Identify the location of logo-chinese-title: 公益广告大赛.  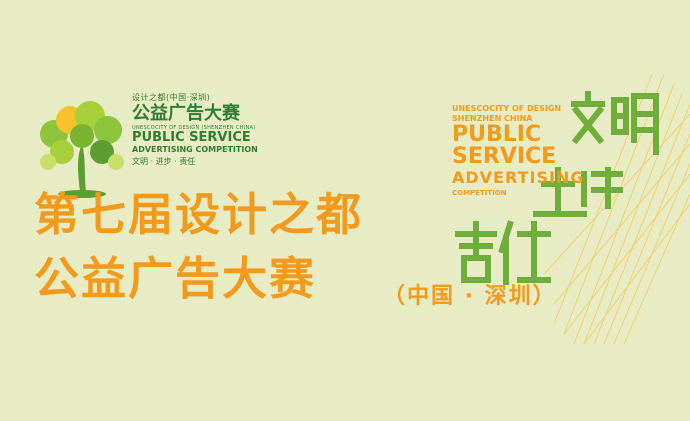
(186, 113).